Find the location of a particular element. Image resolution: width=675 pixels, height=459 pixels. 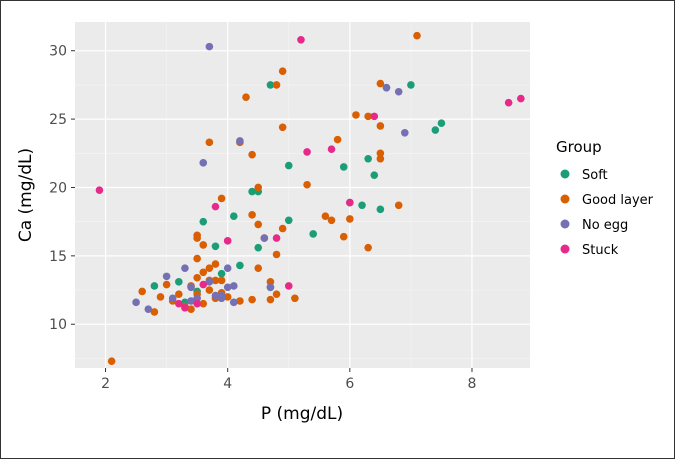

y-tick-label: 10 is located at coordinates (58, 325).